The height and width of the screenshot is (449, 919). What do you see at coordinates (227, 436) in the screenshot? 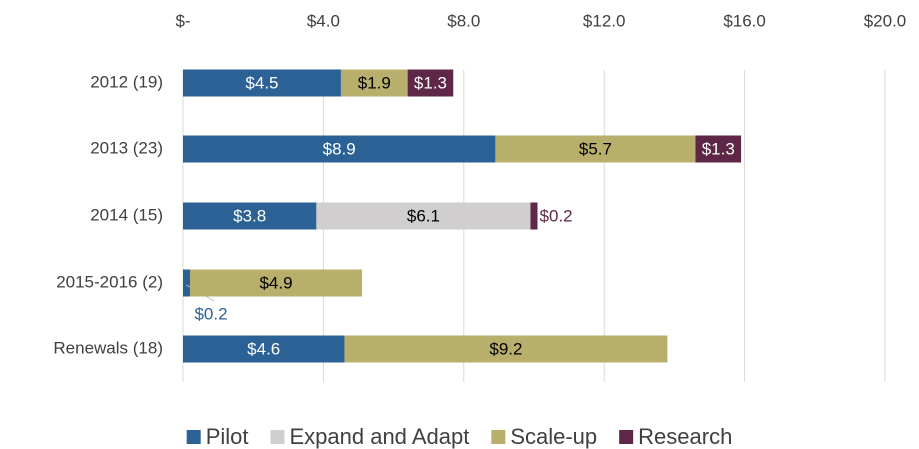
I see `legend-label: Pilot` at bounding box center [227, 436].